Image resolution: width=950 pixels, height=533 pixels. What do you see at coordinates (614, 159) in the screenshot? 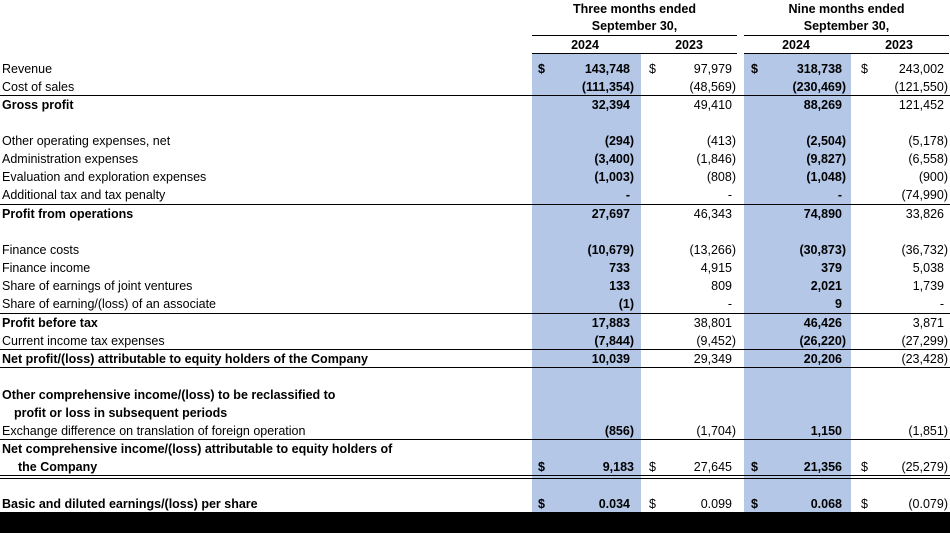
I see `cell-2024-q: (3,400)` at bounding box center [614, 159].